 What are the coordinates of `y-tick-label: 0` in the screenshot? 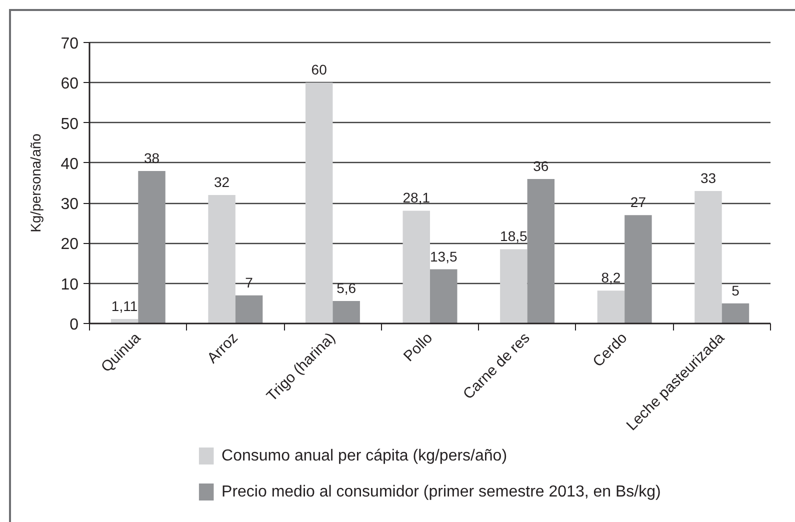 It's located at (74, 325).